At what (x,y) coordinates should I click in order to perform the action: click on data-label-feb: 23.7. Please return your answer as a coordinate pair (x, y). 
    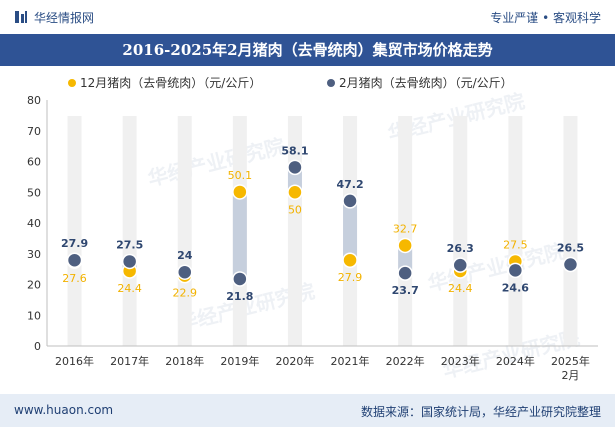
    Looking at the image, I should click on (405, 290).